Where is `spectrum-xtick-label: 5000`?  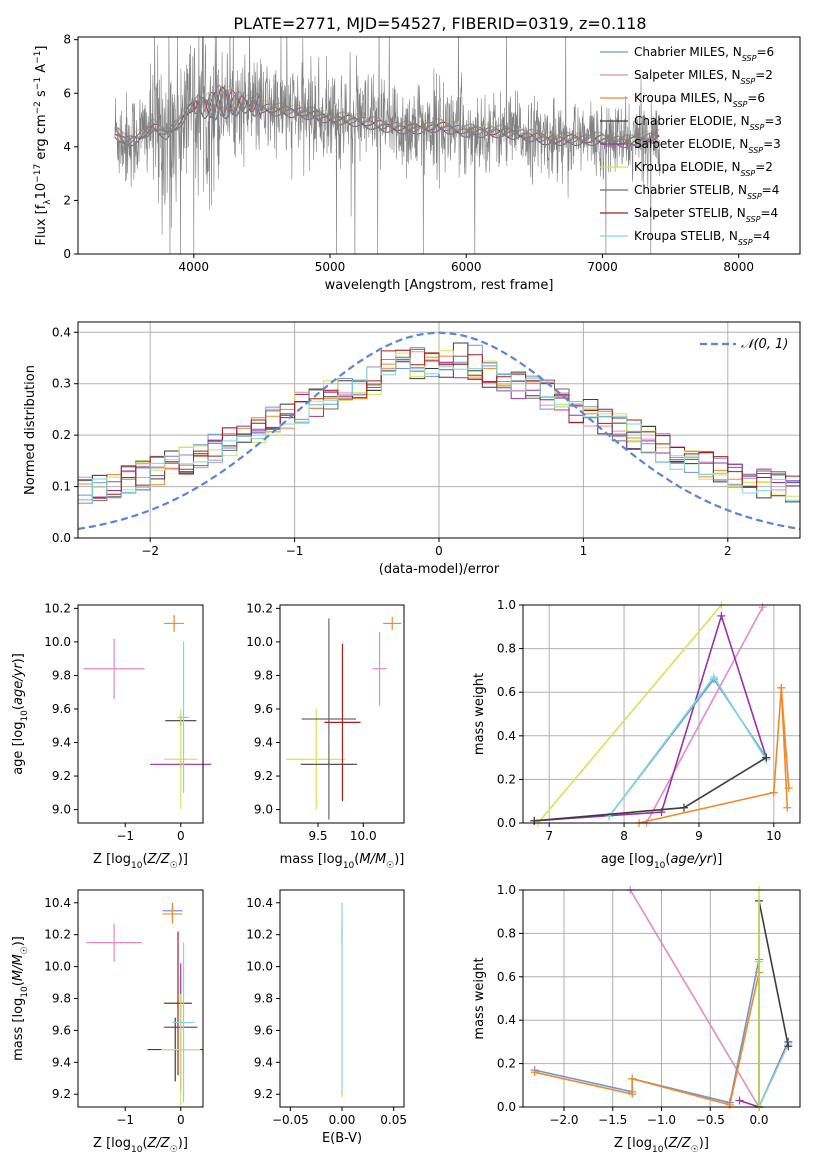
spectrum-xtick-label: 5000 is located at coordinates (330, 267).